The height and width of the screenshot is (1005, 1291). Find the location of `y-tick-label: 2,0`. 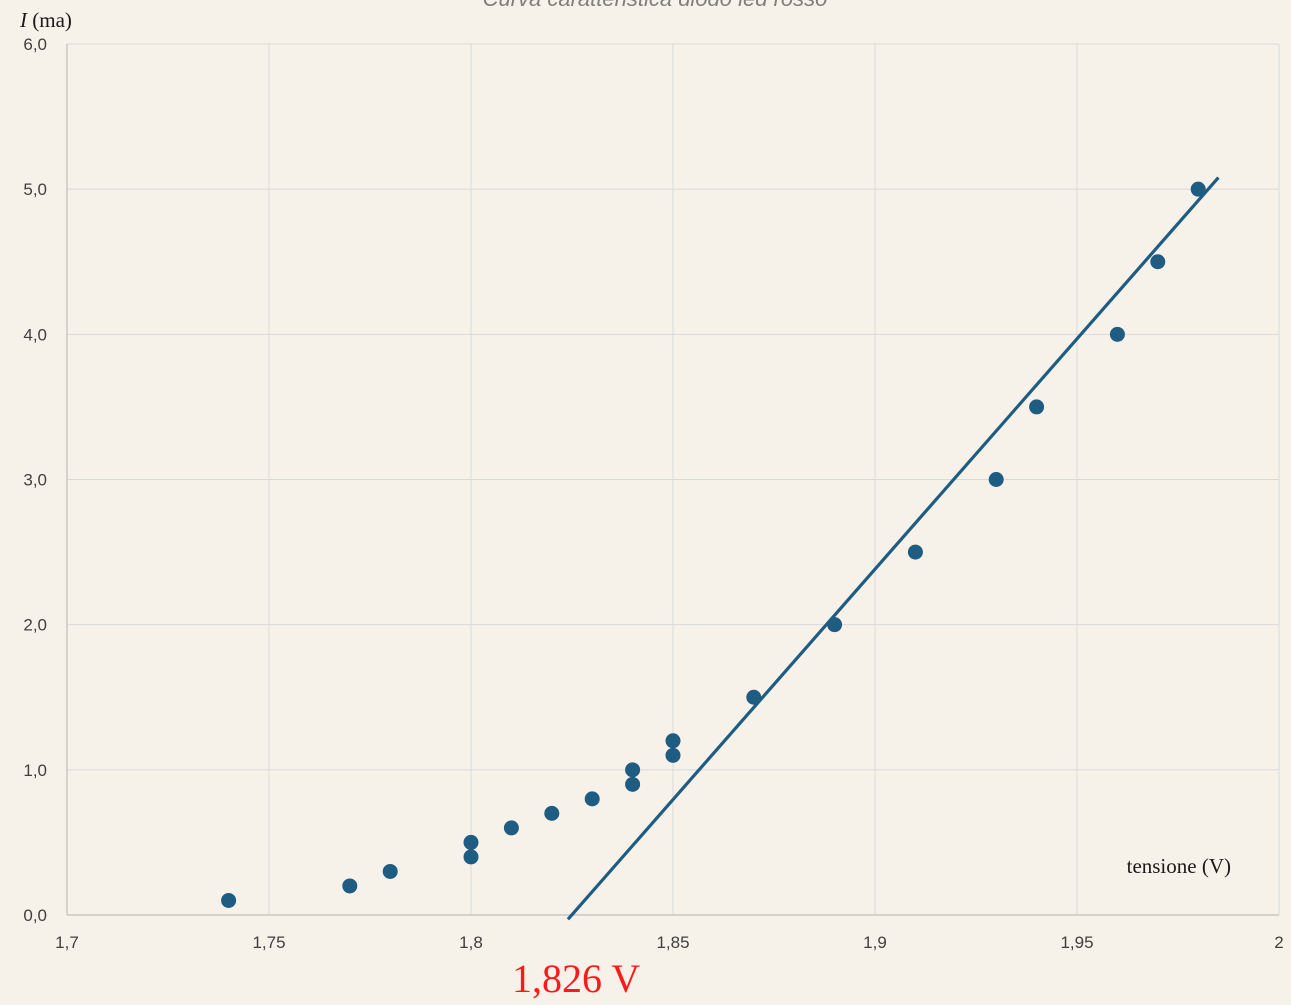

y-tick-label: 2,0 is located at coordinates (35, 625).